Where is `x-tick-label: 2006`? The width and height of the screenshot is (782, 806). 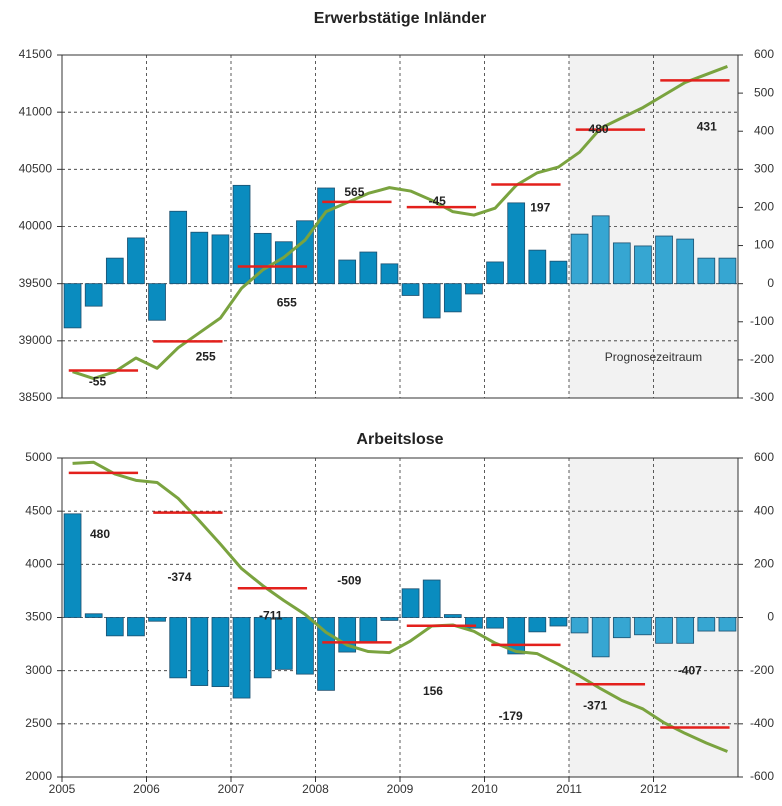 x-tick-label: 2006 is located at coordinates (146, 789).